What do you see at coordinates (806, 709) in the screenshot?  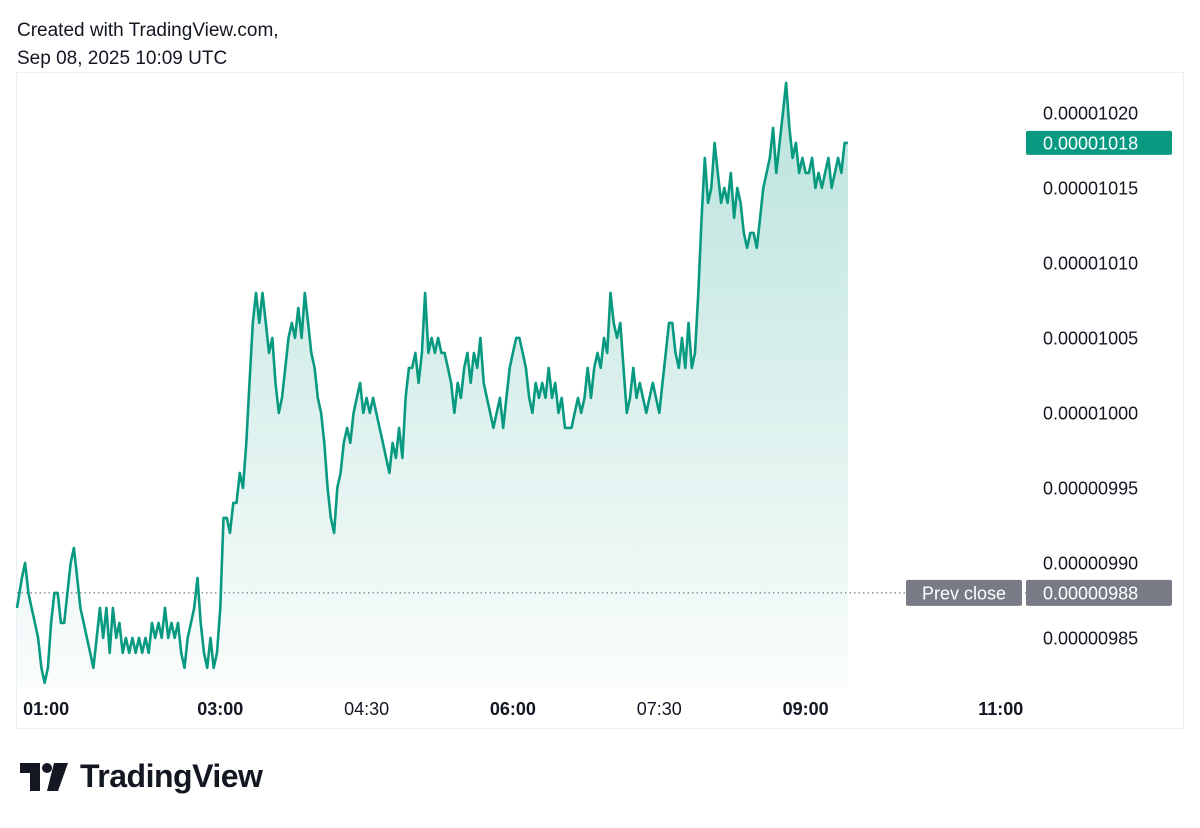 I see `x-tick-label: 09:00` at bounding box center [806, 709].